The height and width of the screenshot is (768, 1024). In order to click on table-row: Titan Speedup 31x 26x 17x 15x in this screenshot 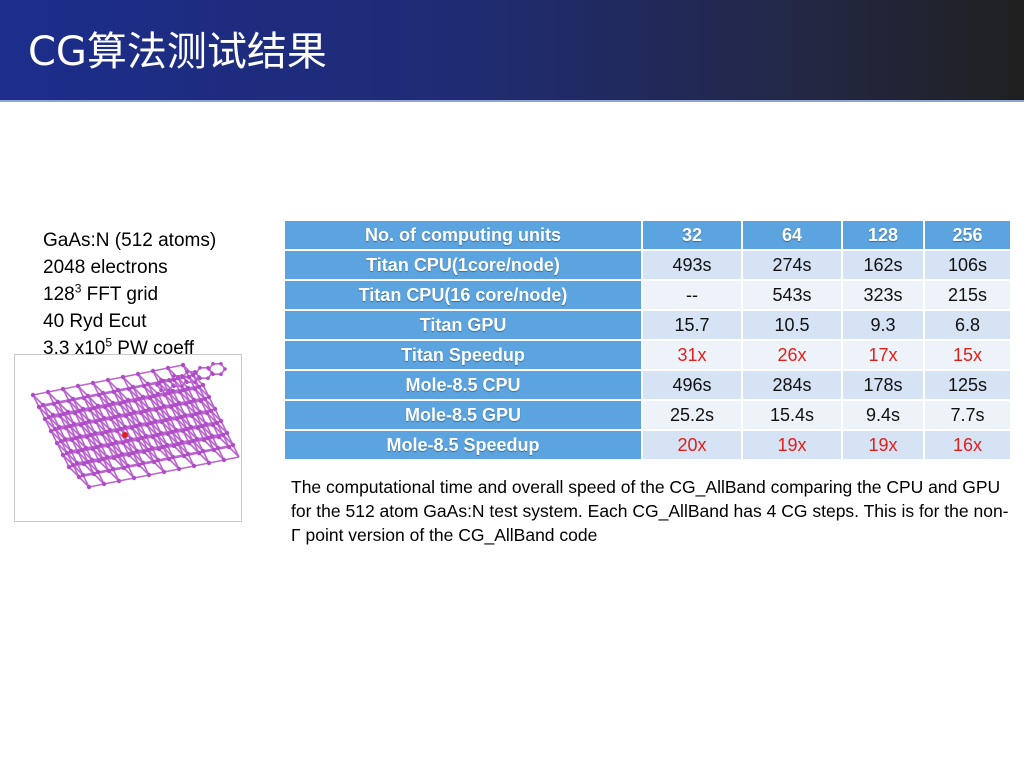, I will do `click(647, 355)`.